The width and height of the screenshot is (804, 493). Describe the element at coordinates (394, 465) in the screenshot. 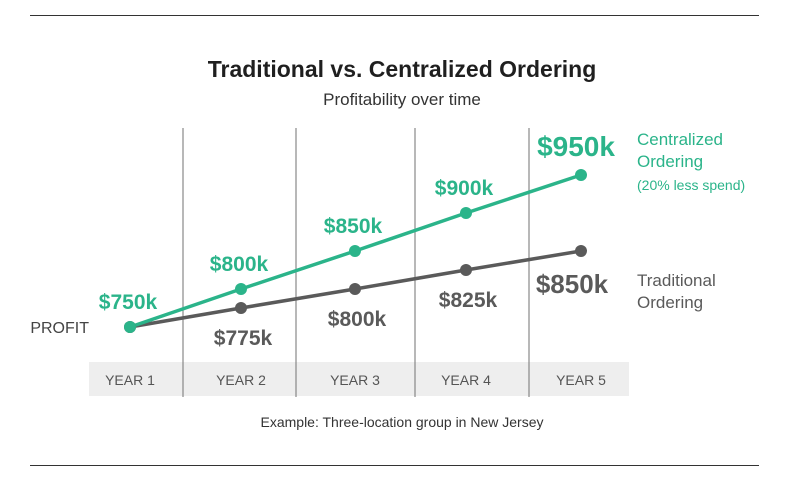

I see `bottom-rule` at that location.